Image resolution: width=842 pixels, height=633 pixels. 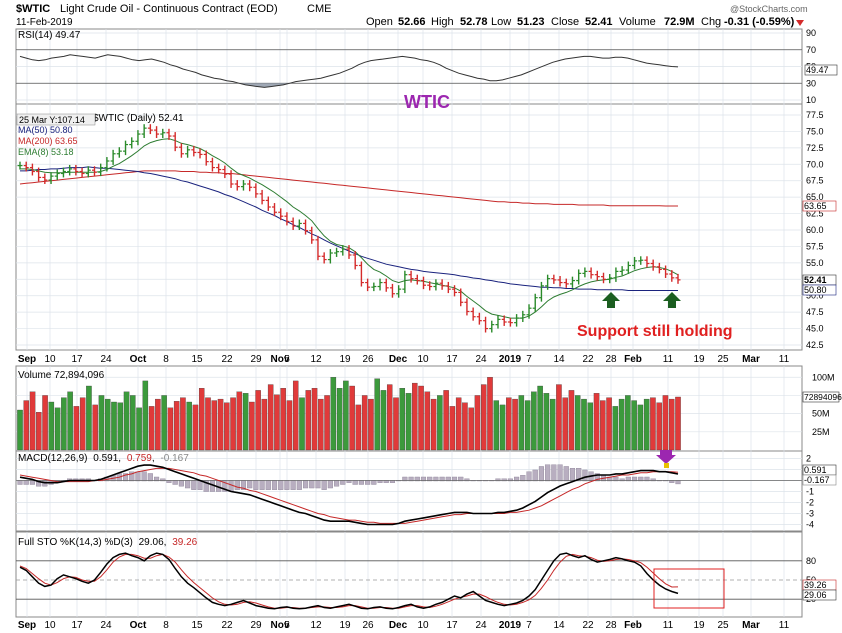 I want to click on x-tick-label: Dec, so click(x=398, y=359).